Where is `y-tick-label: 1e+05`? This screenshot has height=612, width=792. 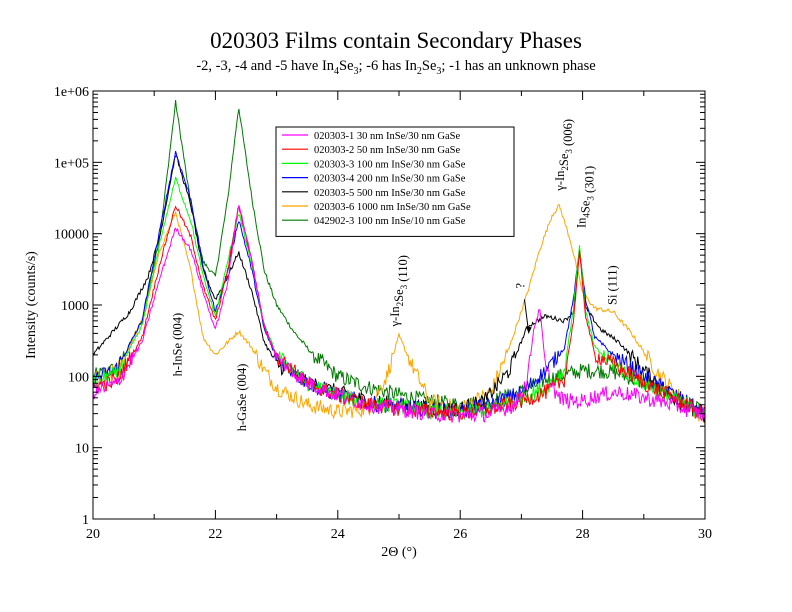
y-tick-label: 1e+05 is located at coordinates (71, 163).